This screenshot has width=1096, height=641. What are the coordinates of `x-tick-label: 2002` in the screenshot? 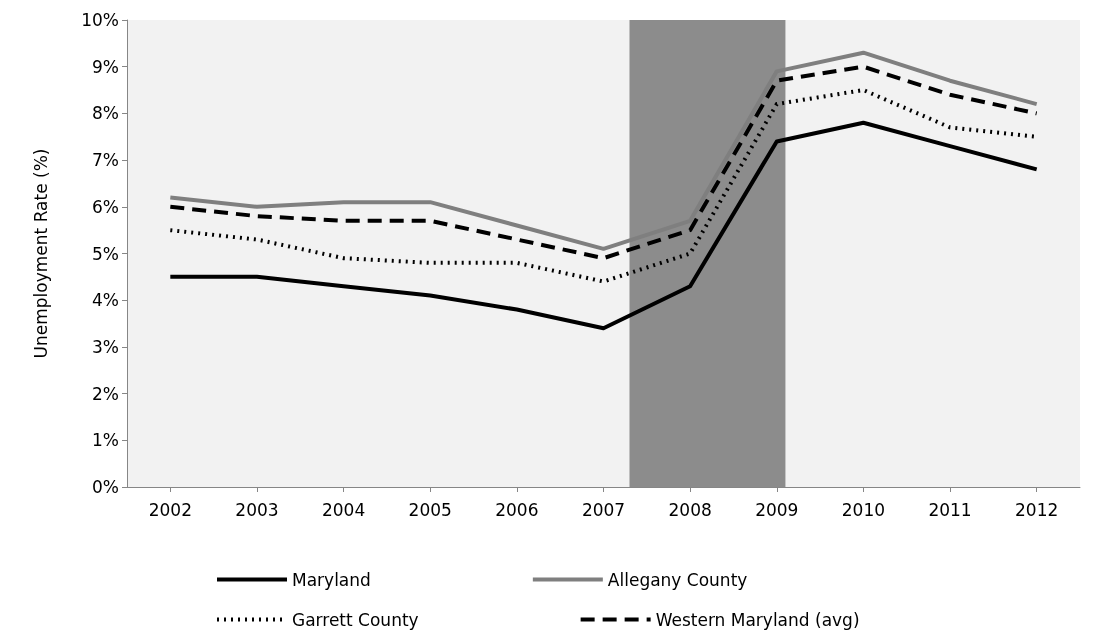 It's located at (170, 509).